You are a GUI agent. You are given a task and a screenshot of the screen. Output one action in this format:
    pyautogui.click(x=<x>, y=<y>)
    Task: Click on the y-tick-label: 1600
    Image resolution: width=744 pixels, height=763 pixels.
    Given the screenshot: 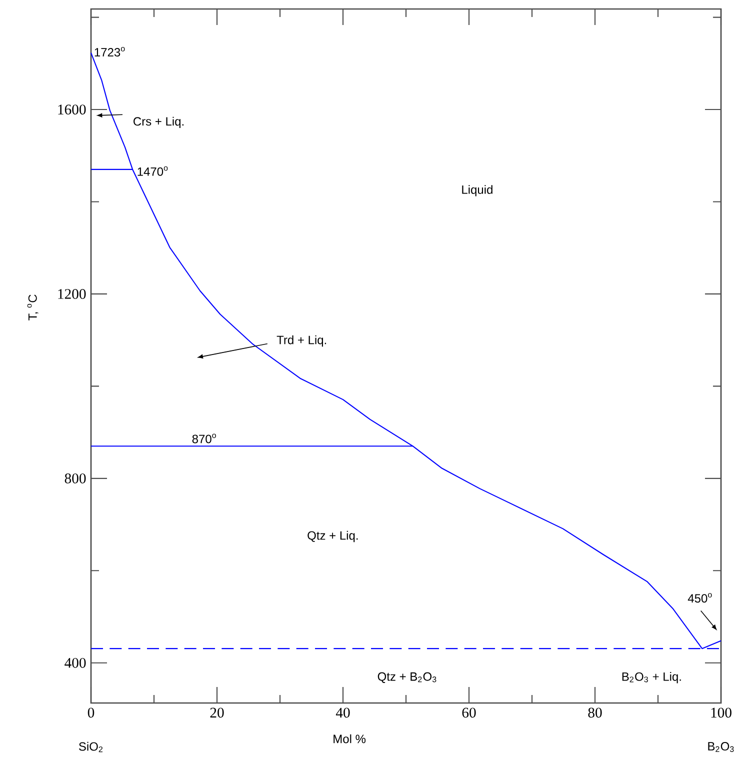 What is the action you would take?
    pyautogui.click(x=72, y=109)
    